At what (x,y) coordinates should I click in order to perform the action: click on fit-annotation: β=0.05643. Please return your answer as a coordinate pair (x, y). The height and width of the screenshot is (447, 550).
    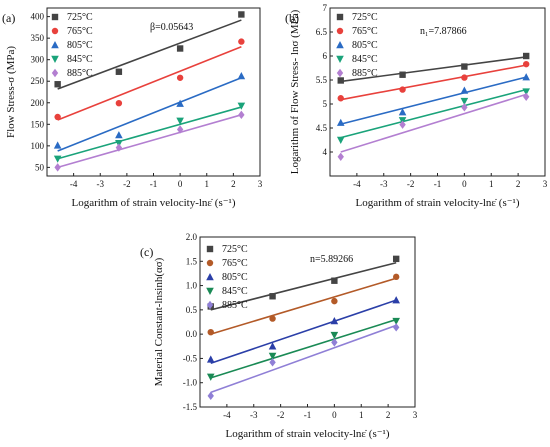
    Looking at the image, I should click on (171, 27).